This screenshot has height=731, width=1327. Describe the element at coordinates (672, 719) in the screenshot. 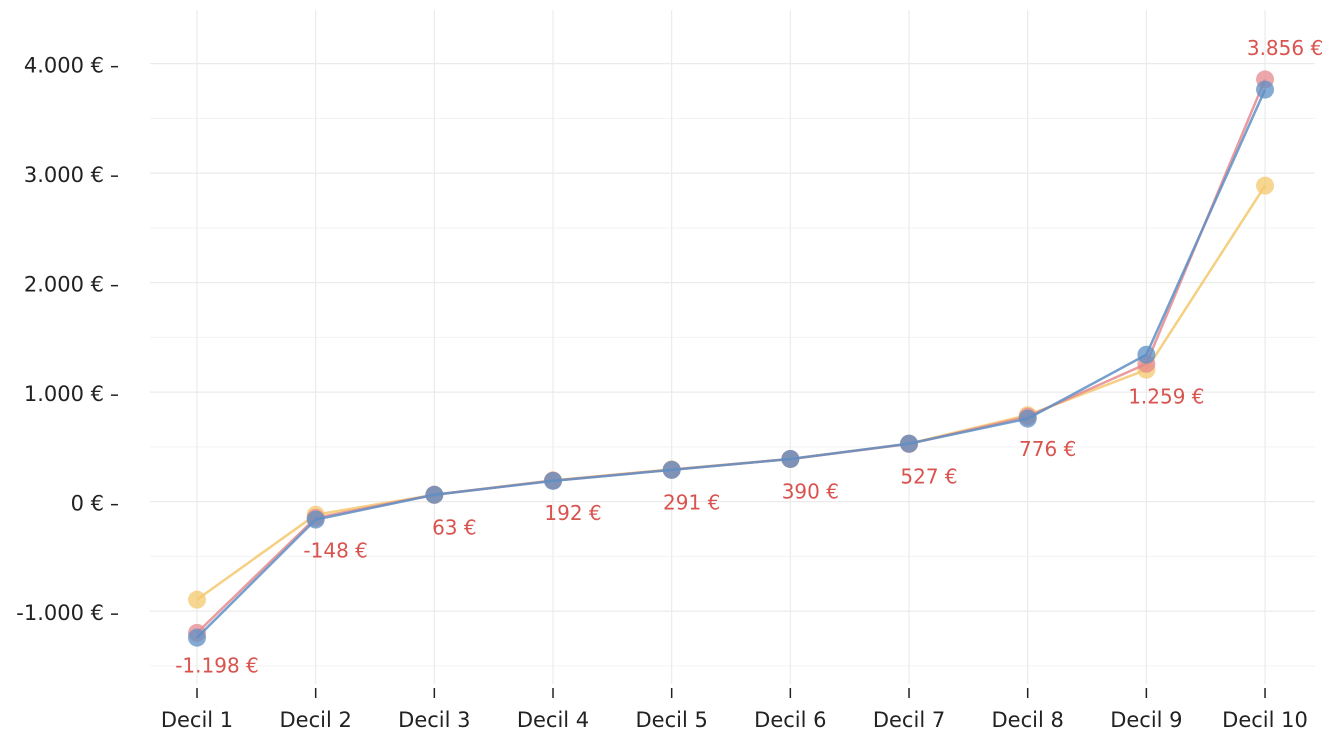

I see `x-tick-label: Decil 5` at that location.